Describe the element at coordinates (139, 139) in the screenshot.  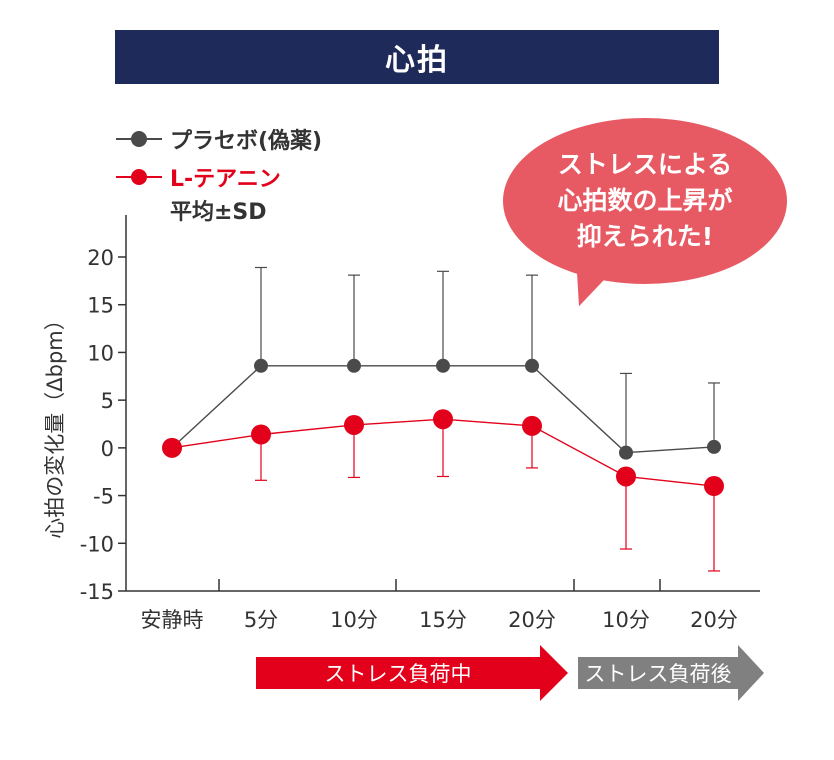
I see `legend-marker-placebo` at that location.